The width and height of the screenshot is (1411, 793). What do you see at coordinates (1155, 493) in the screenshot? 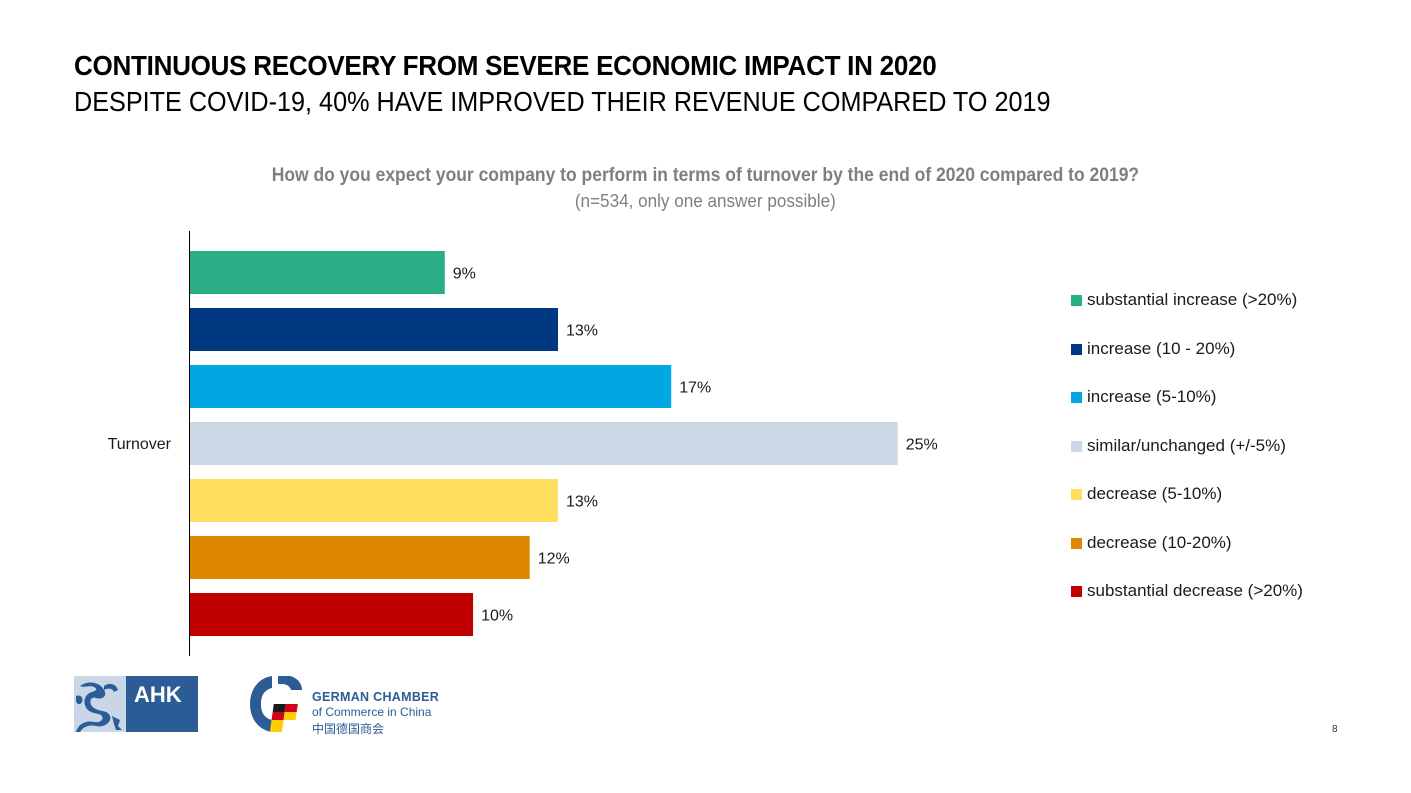
I see `legend-label: decrease (5-10%)` at bounding box center [1155, 493].